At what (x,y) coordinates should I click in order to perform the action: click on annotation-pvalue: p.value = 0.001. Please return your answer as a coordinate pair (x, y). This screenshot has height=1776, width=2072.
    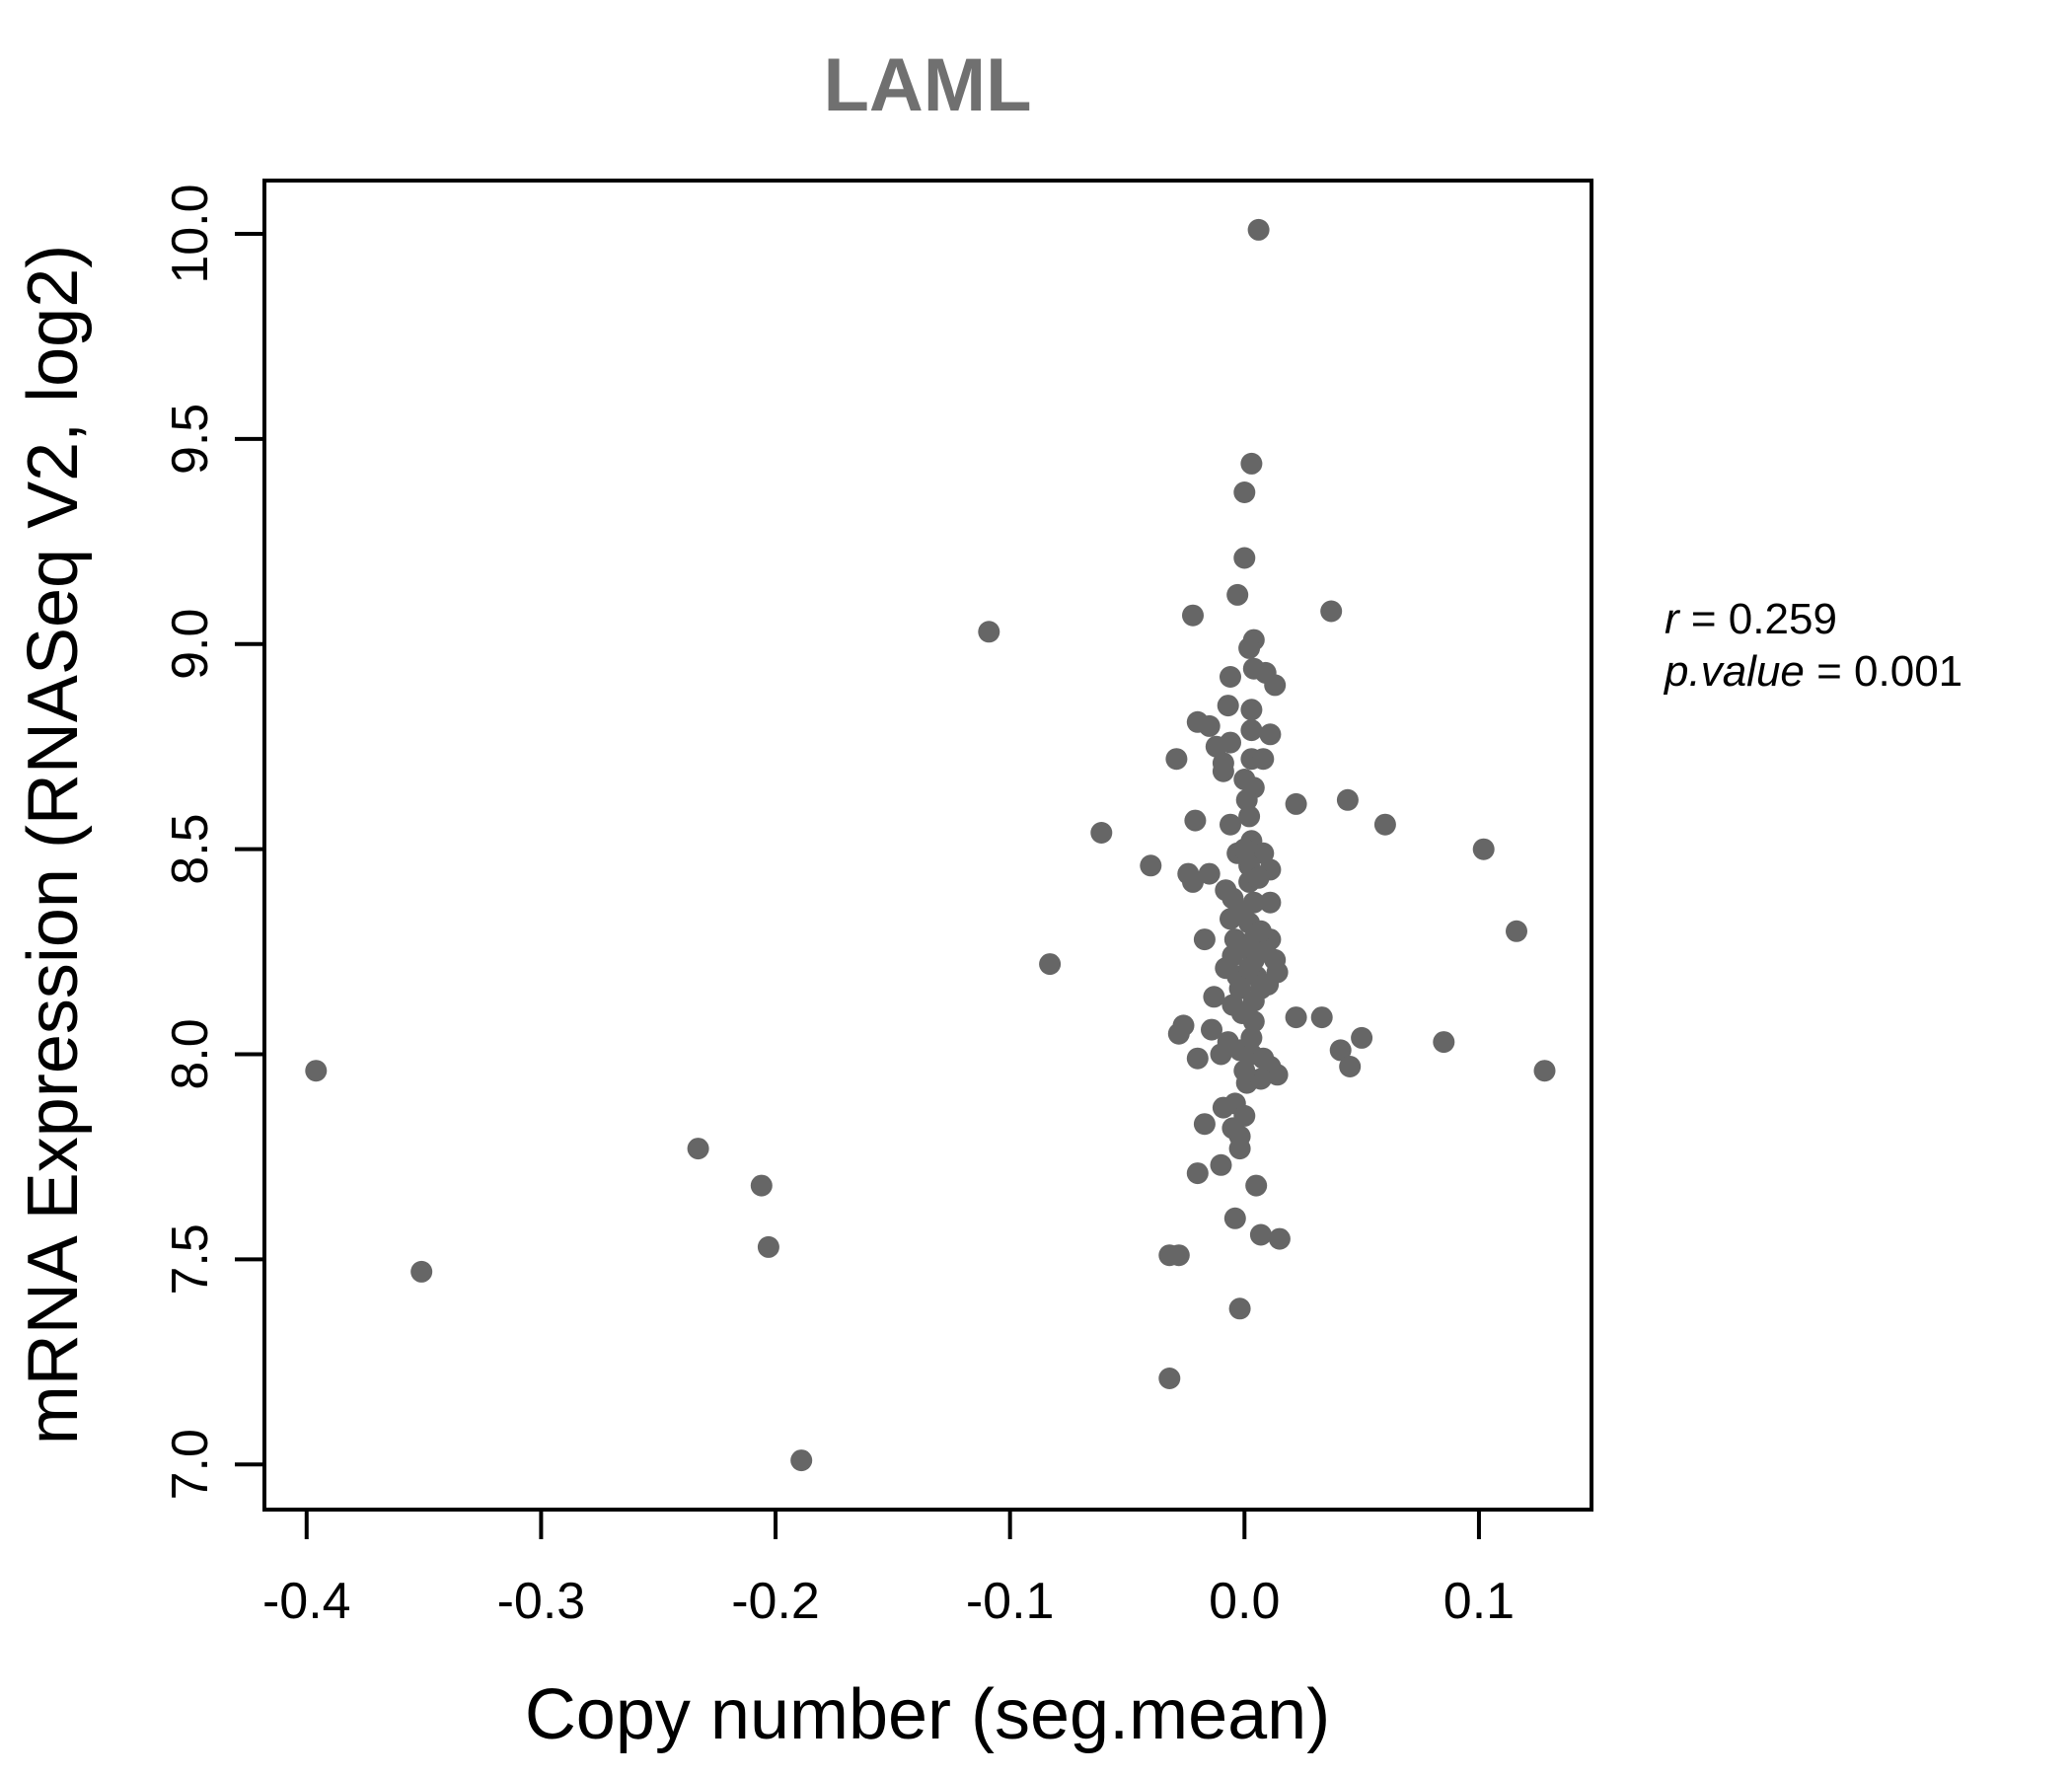
    Looking at the image, I should click on (1813, 672).